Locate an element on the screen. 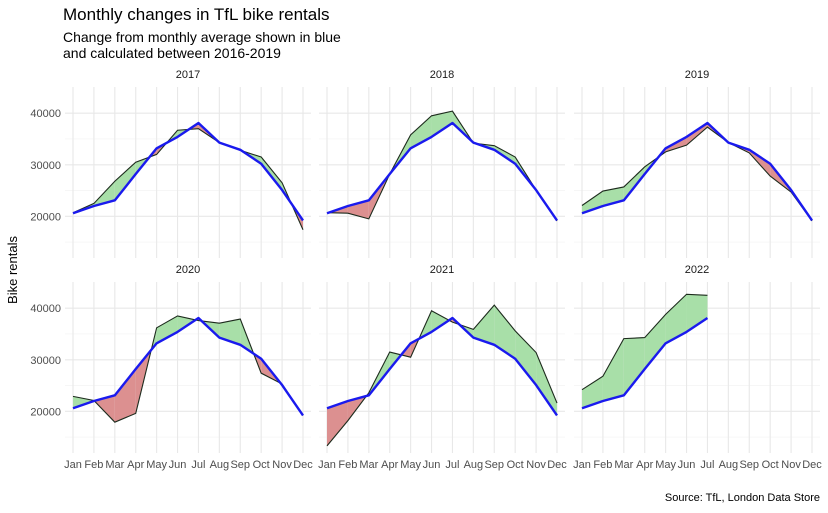 This screenshot has height=513, width=828. panel-label: 2019 is located at coordinates (697, 75).